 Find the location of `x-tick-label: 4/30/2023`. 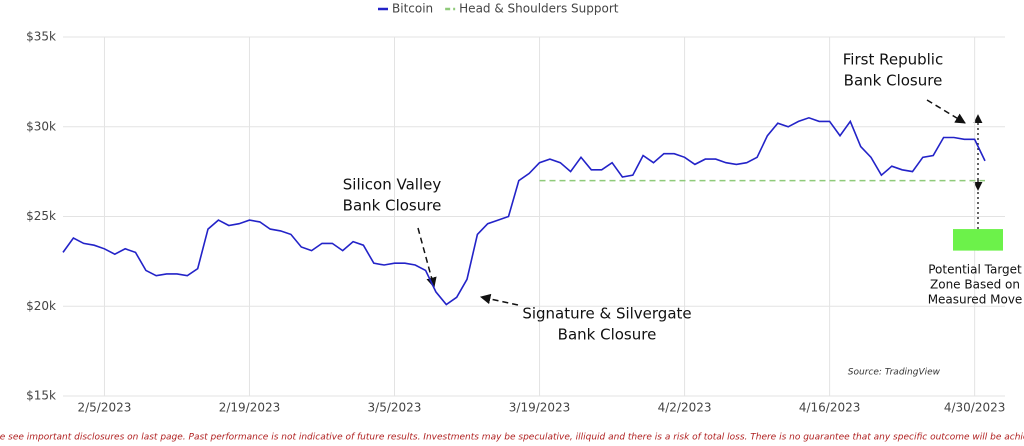

x-tick-label: 4/30/2023 is located at coordinates (975, 408).